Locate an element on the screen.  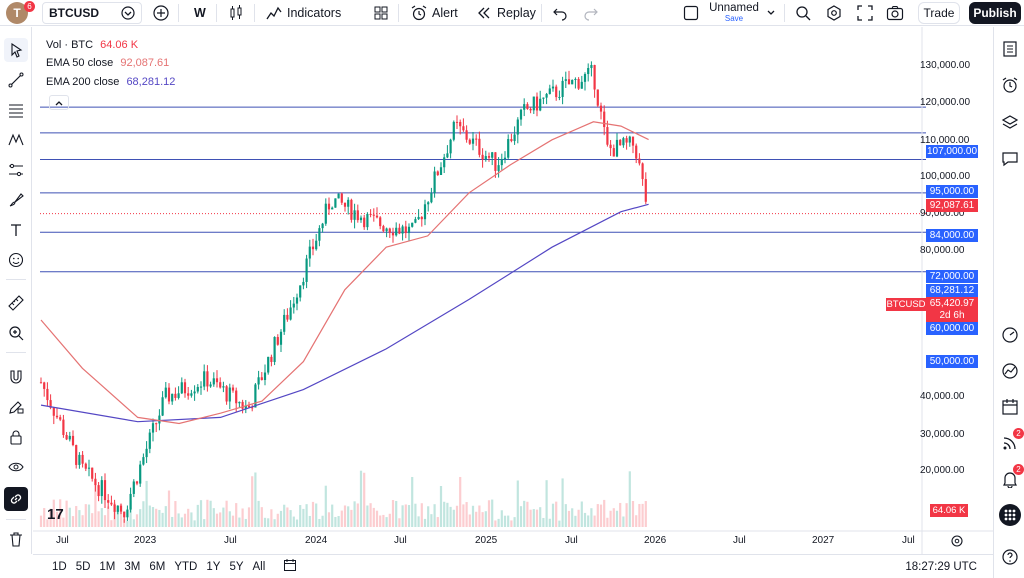
time-axis-settings is located at coordinates (957, 542).